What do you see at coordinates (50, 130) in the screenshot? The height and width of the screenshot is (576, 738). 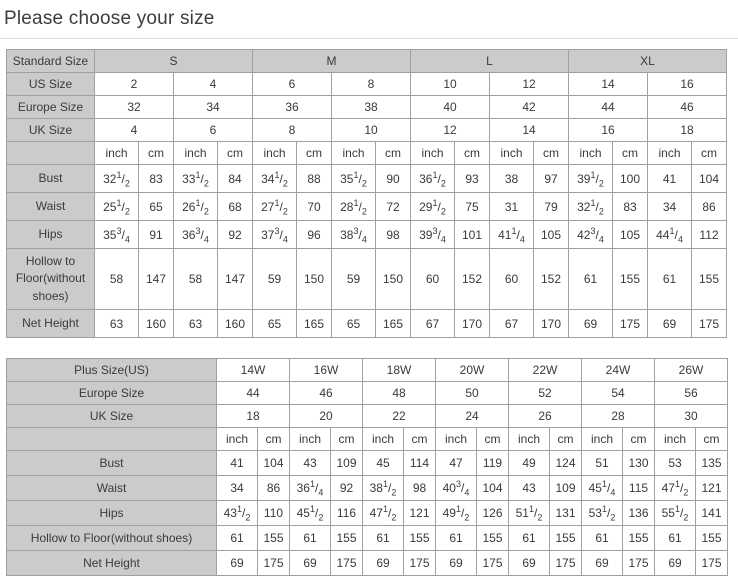 I see `size-row-label: UK Size` at bounding box center [50, 130].